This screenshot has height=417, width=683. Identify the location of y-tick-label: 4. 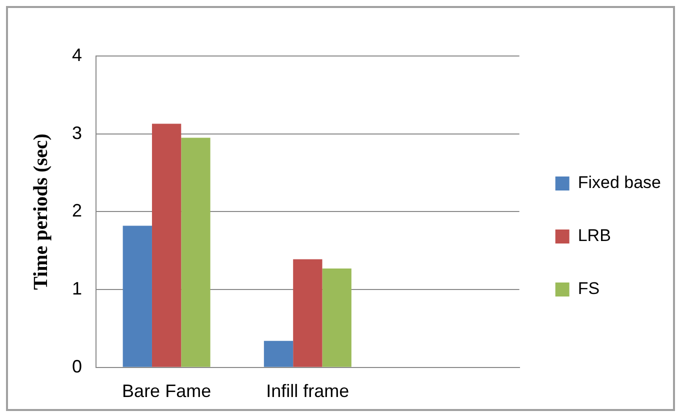
(77, 54).